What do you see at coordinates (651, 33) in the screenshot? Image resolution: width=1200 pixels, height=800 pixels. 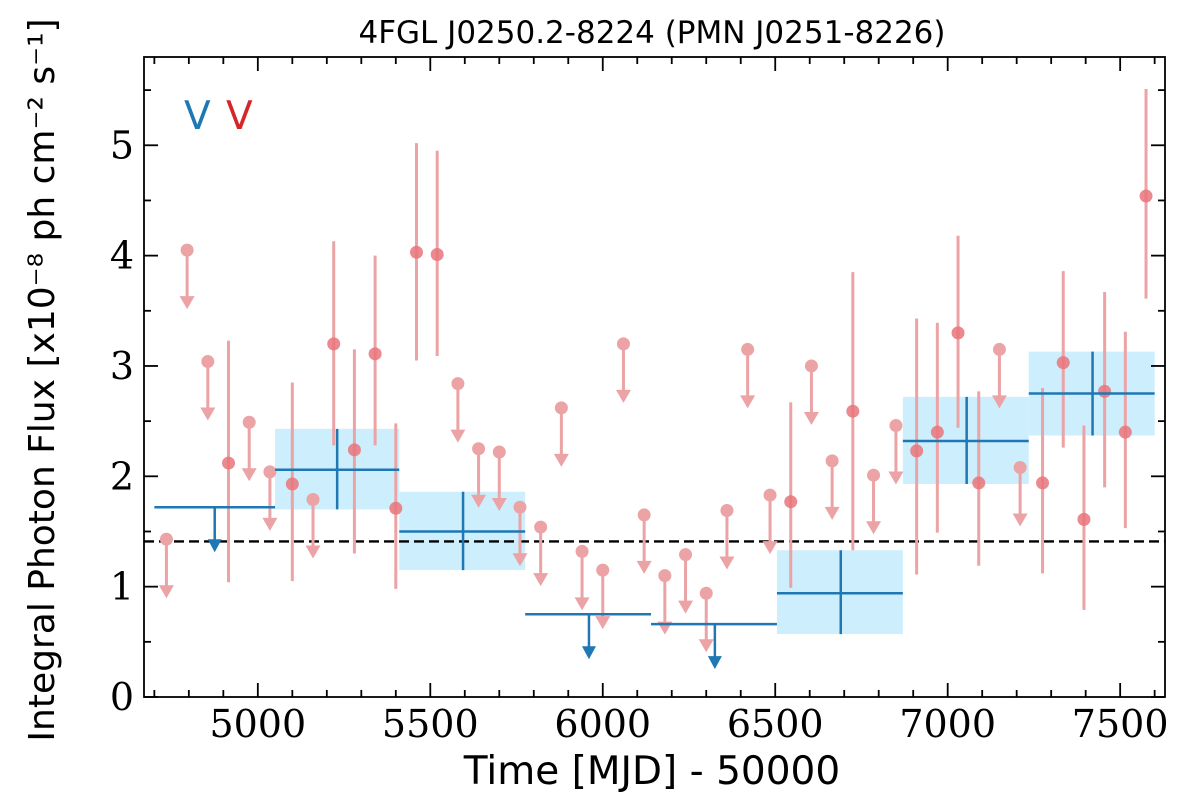 I see `chart-title: 4FGL J0250.2-8224 (PMN J0251-8226)` at bounding box center [651, 33].